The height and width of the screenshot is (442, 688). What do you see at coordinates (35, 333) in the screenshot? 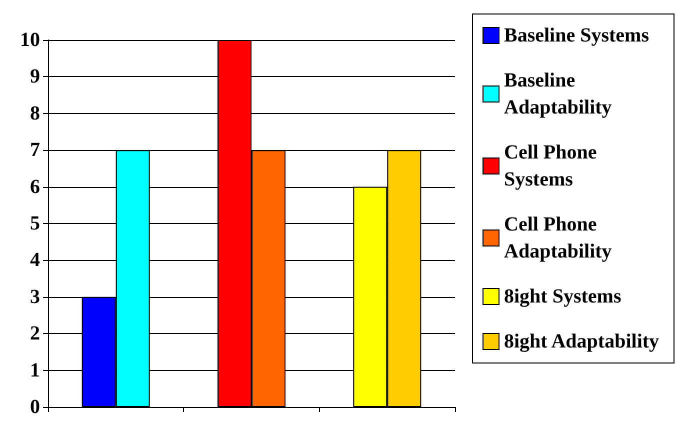
I see `y-tick-label: 2` at bounding box center [35, 333].